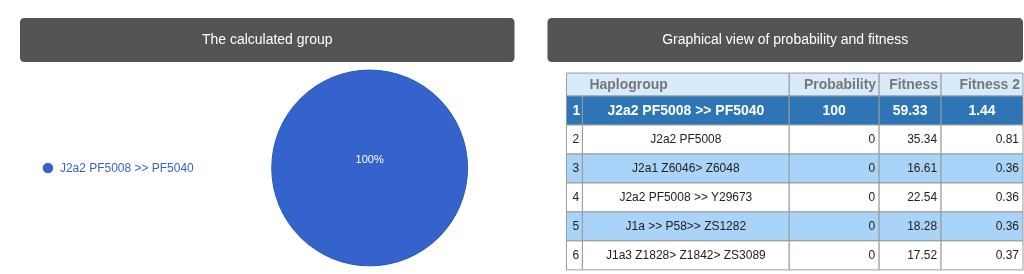 This screenshot has height=274, width=1024. I want to click on data-label: 100, so click(834, 109).